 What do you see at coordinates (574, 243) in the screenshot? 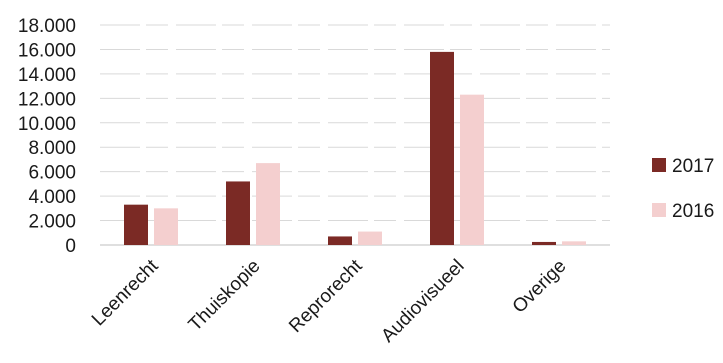
I see `bar-2016-overige` at bounding box center [574, 243].